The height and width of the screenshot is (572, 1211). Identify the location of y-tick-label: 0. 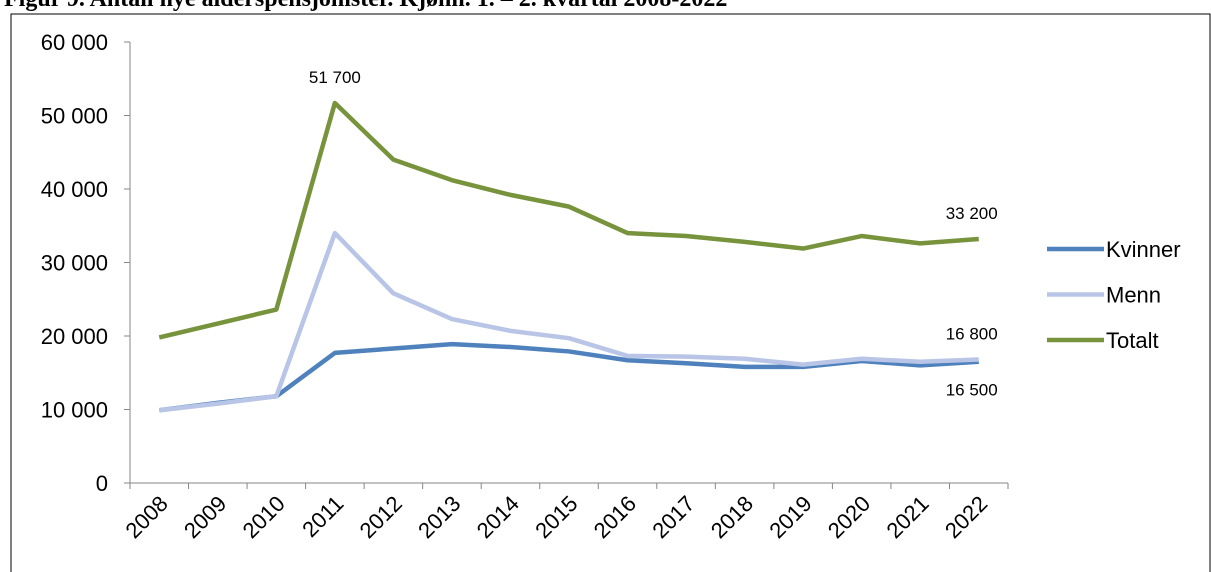
(102, 483).